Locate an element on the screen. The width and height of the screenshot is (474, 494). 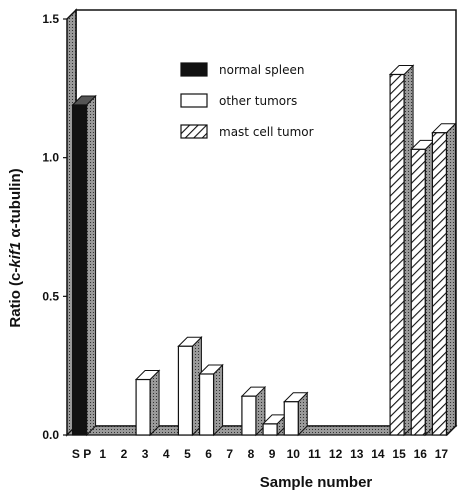
x-tick-label: 5 is located at coordinates (187, 454).